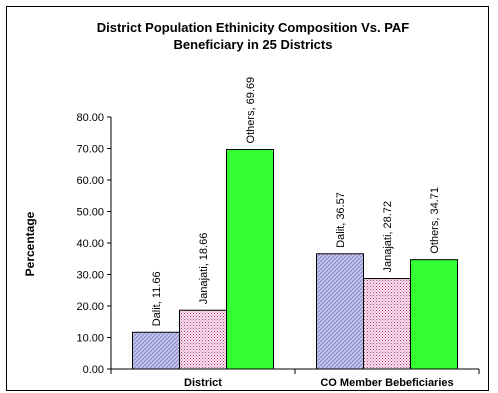 This screenshot has height=393, width=498. What do you see at coordinates (341, 220) in the screenshot?
I see `data-label: Dalit, 36.57` at bounding box center [341, 220].